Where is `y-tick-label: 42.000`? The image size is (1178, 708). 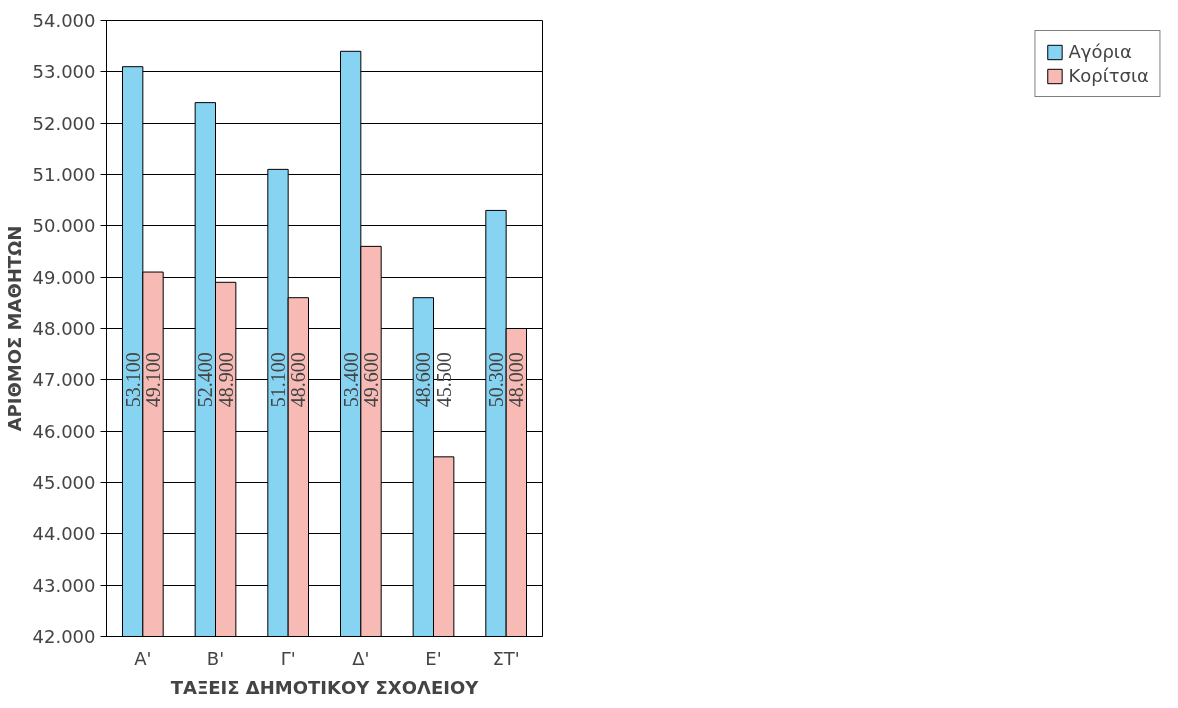
y-tick-label: 42.000 is located at coordinates (64, 636).